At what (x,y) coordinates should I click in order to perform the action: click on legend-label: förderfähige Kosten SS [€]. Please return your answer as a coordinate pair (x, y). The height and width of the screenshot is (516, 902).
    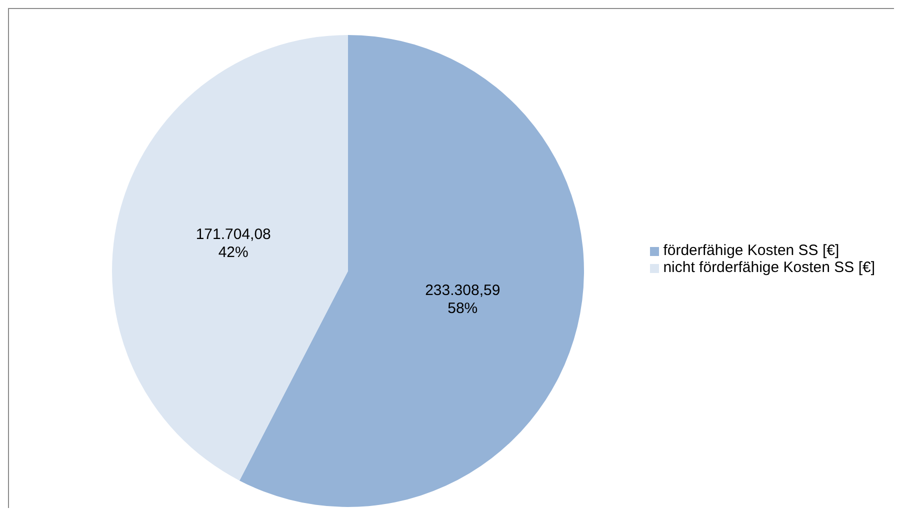
    Looking at the image, I should click on (751, 250).